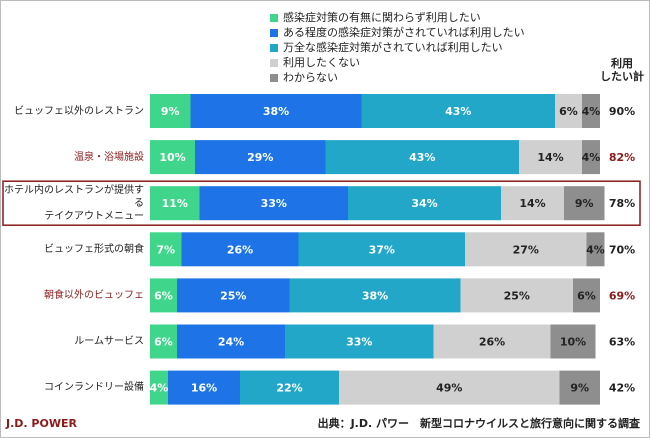 The height and width of the screenshot is (438, 650). I want to click on data-label: 7%, so click(165, 249).